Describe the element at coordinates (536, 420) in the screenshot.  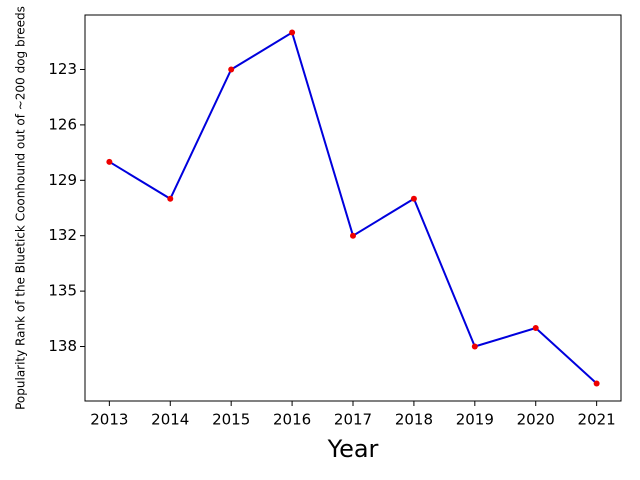
I see `x-tick-label: 2020` at that location.